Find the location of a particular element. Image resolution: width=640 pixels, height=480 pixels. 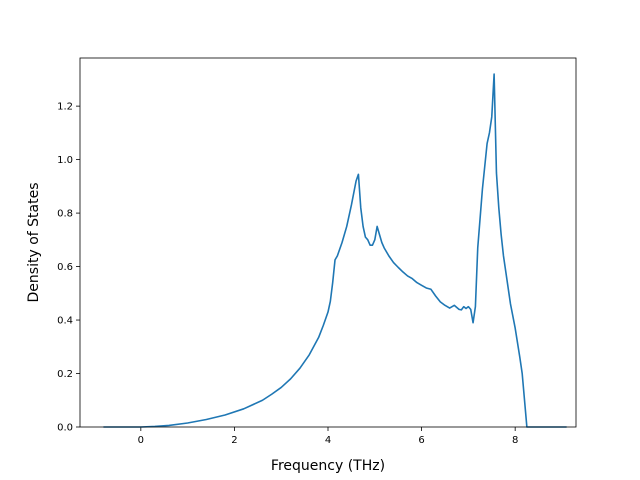

x-tick-label: 0 is located at coordinates (141, 440).